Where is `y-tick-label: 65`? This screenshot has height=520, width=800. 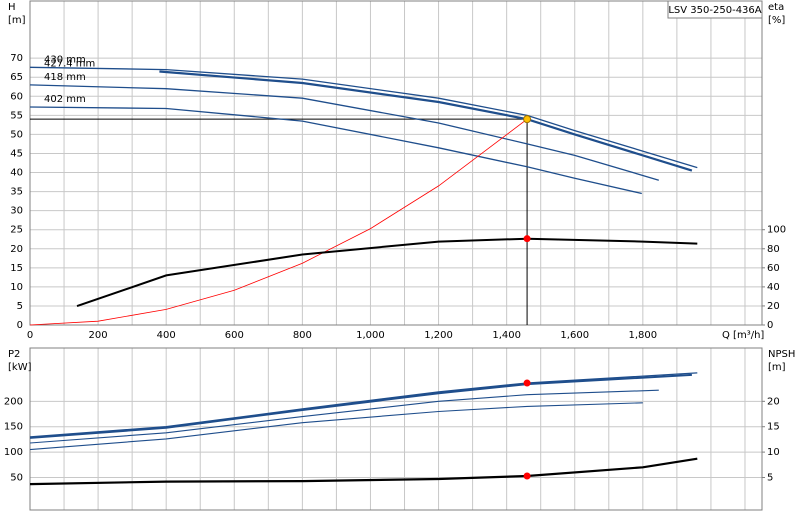
y-tick-label: 65 is located at coordinates (16, 77).